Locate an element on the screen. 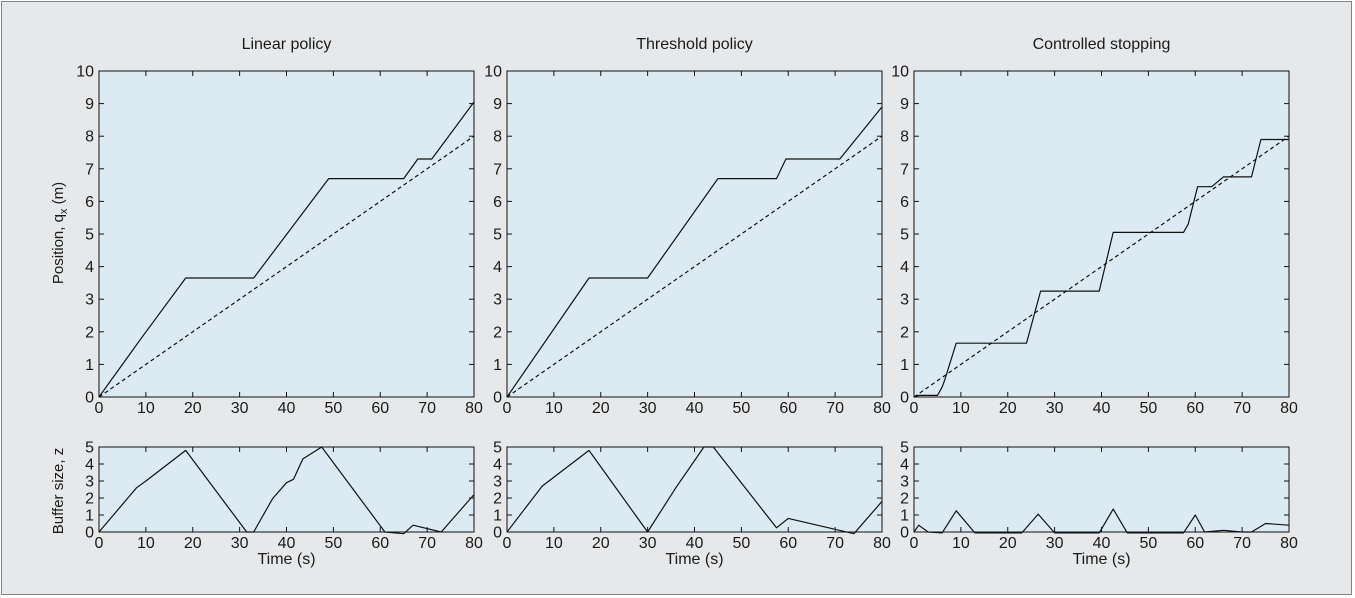  position-x-tick-label: 20 is located at coordinates (601, 408).